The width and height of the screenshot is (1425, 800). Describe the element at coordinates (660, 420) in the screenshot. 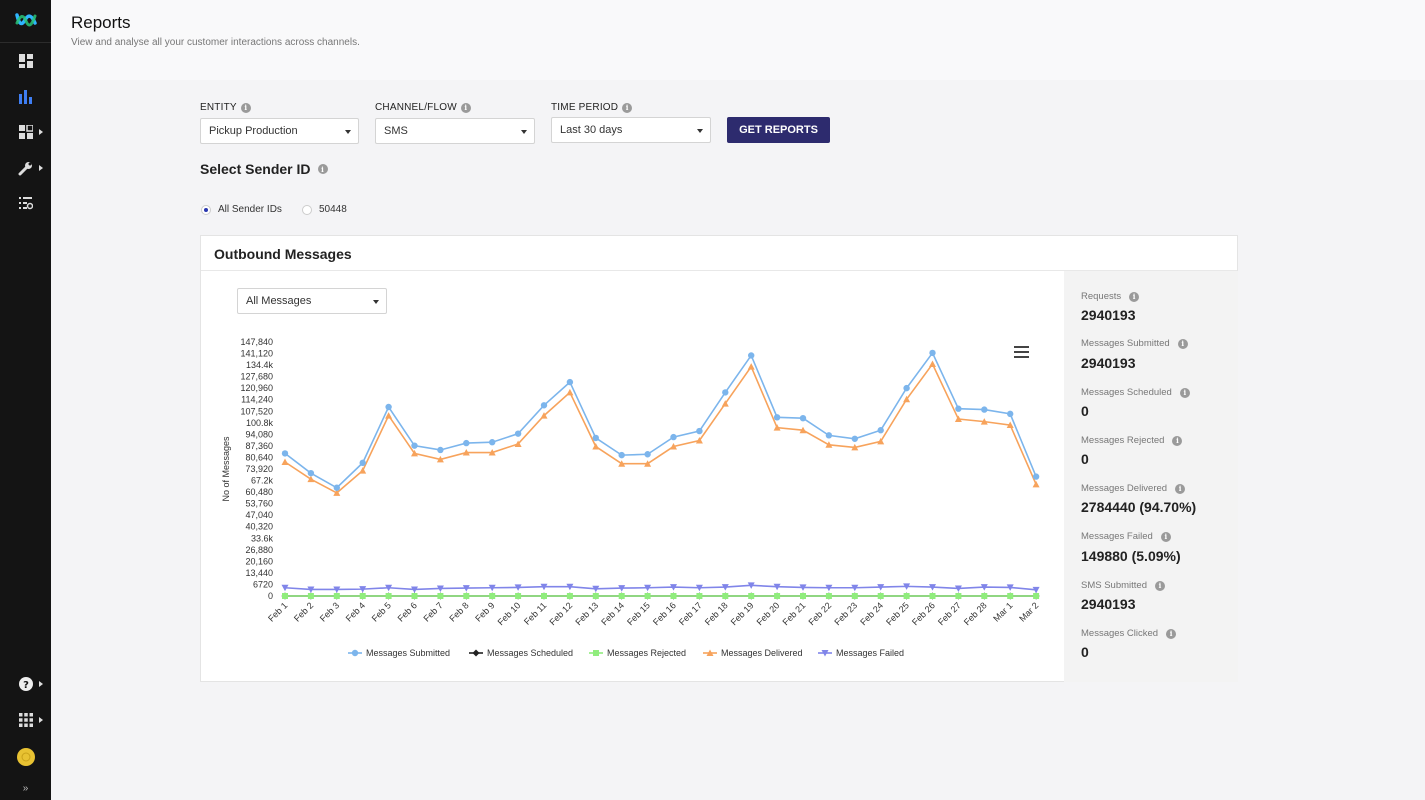

I see `series-line-messages-submitted` at that location.